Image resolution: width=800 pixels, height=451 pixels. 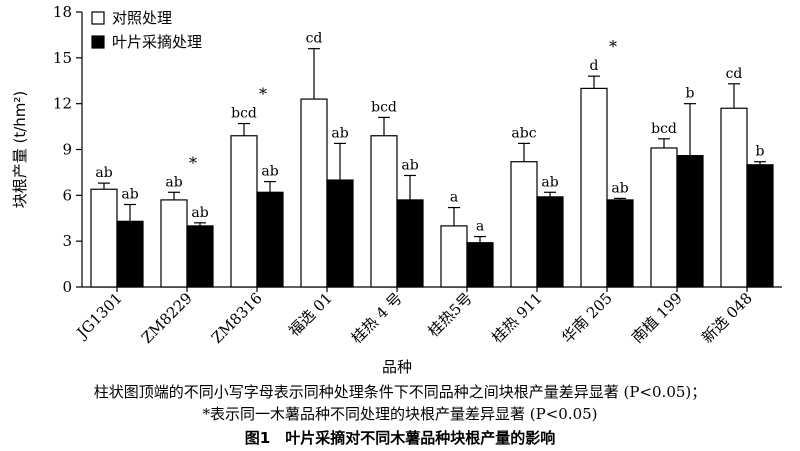 What do you see at coordinates (62, 58) in the screenshot?
I see `y-tick-label: 15` at bounding box center [62, 58].